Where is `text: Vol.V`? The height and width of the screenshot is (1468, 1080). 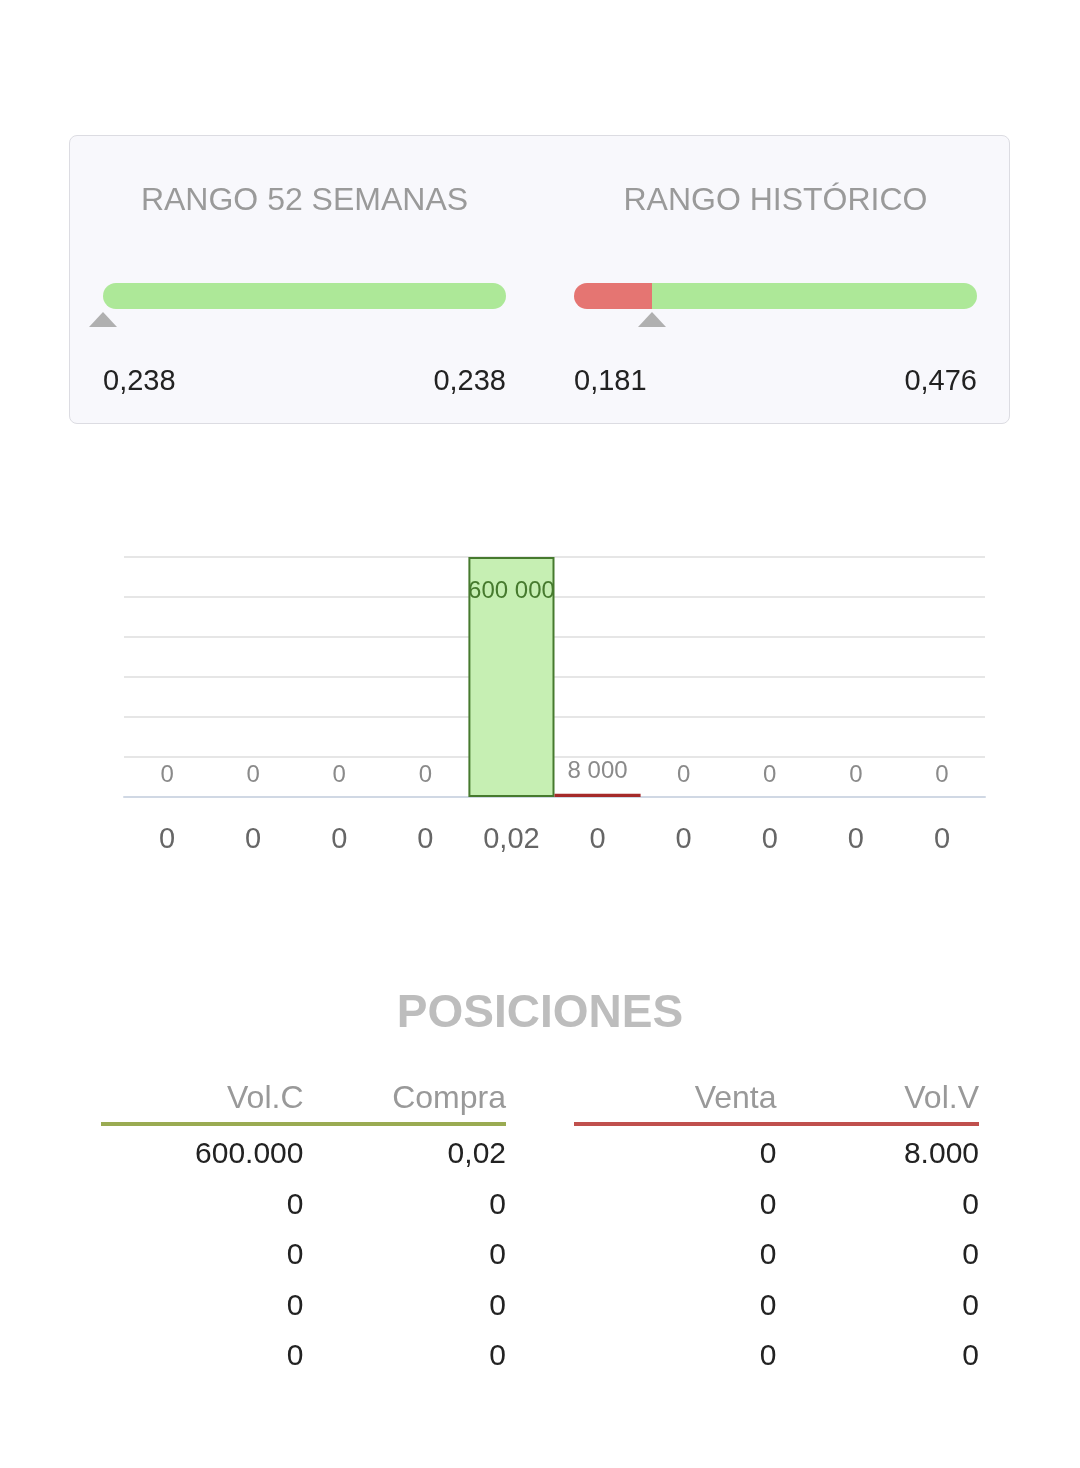 text: Vol.V is located at coordinates (941, 1097).